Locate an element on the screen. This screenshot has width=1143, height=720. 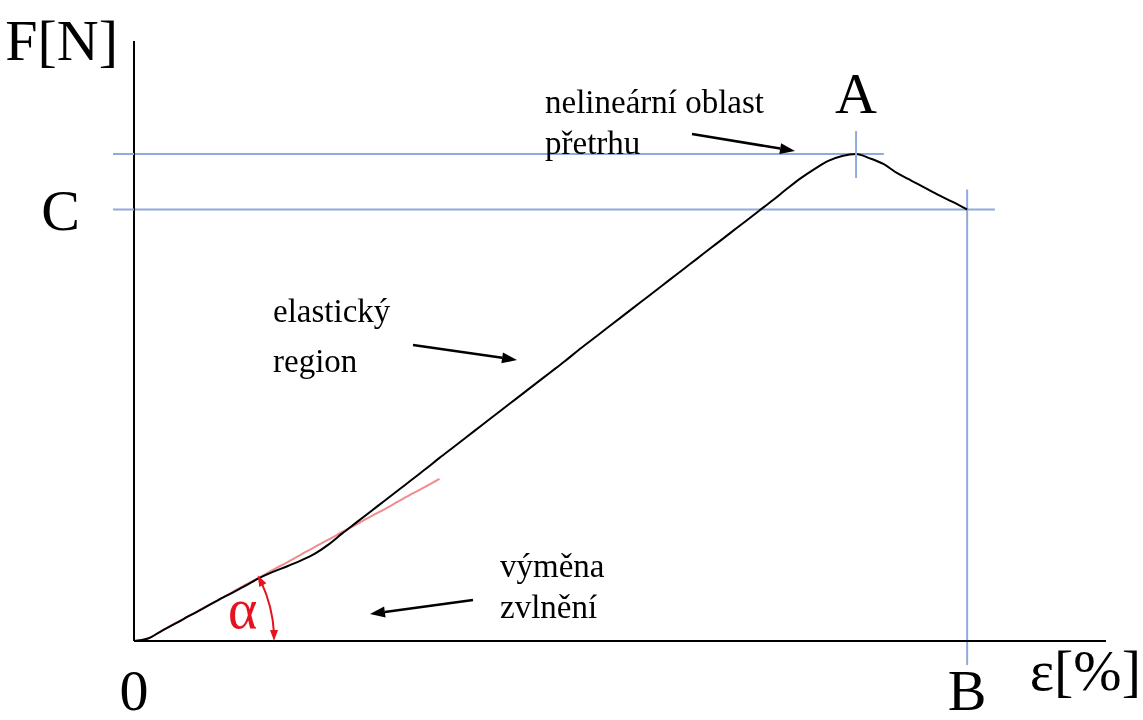
annotation: α is located at coordinates (243, 608).